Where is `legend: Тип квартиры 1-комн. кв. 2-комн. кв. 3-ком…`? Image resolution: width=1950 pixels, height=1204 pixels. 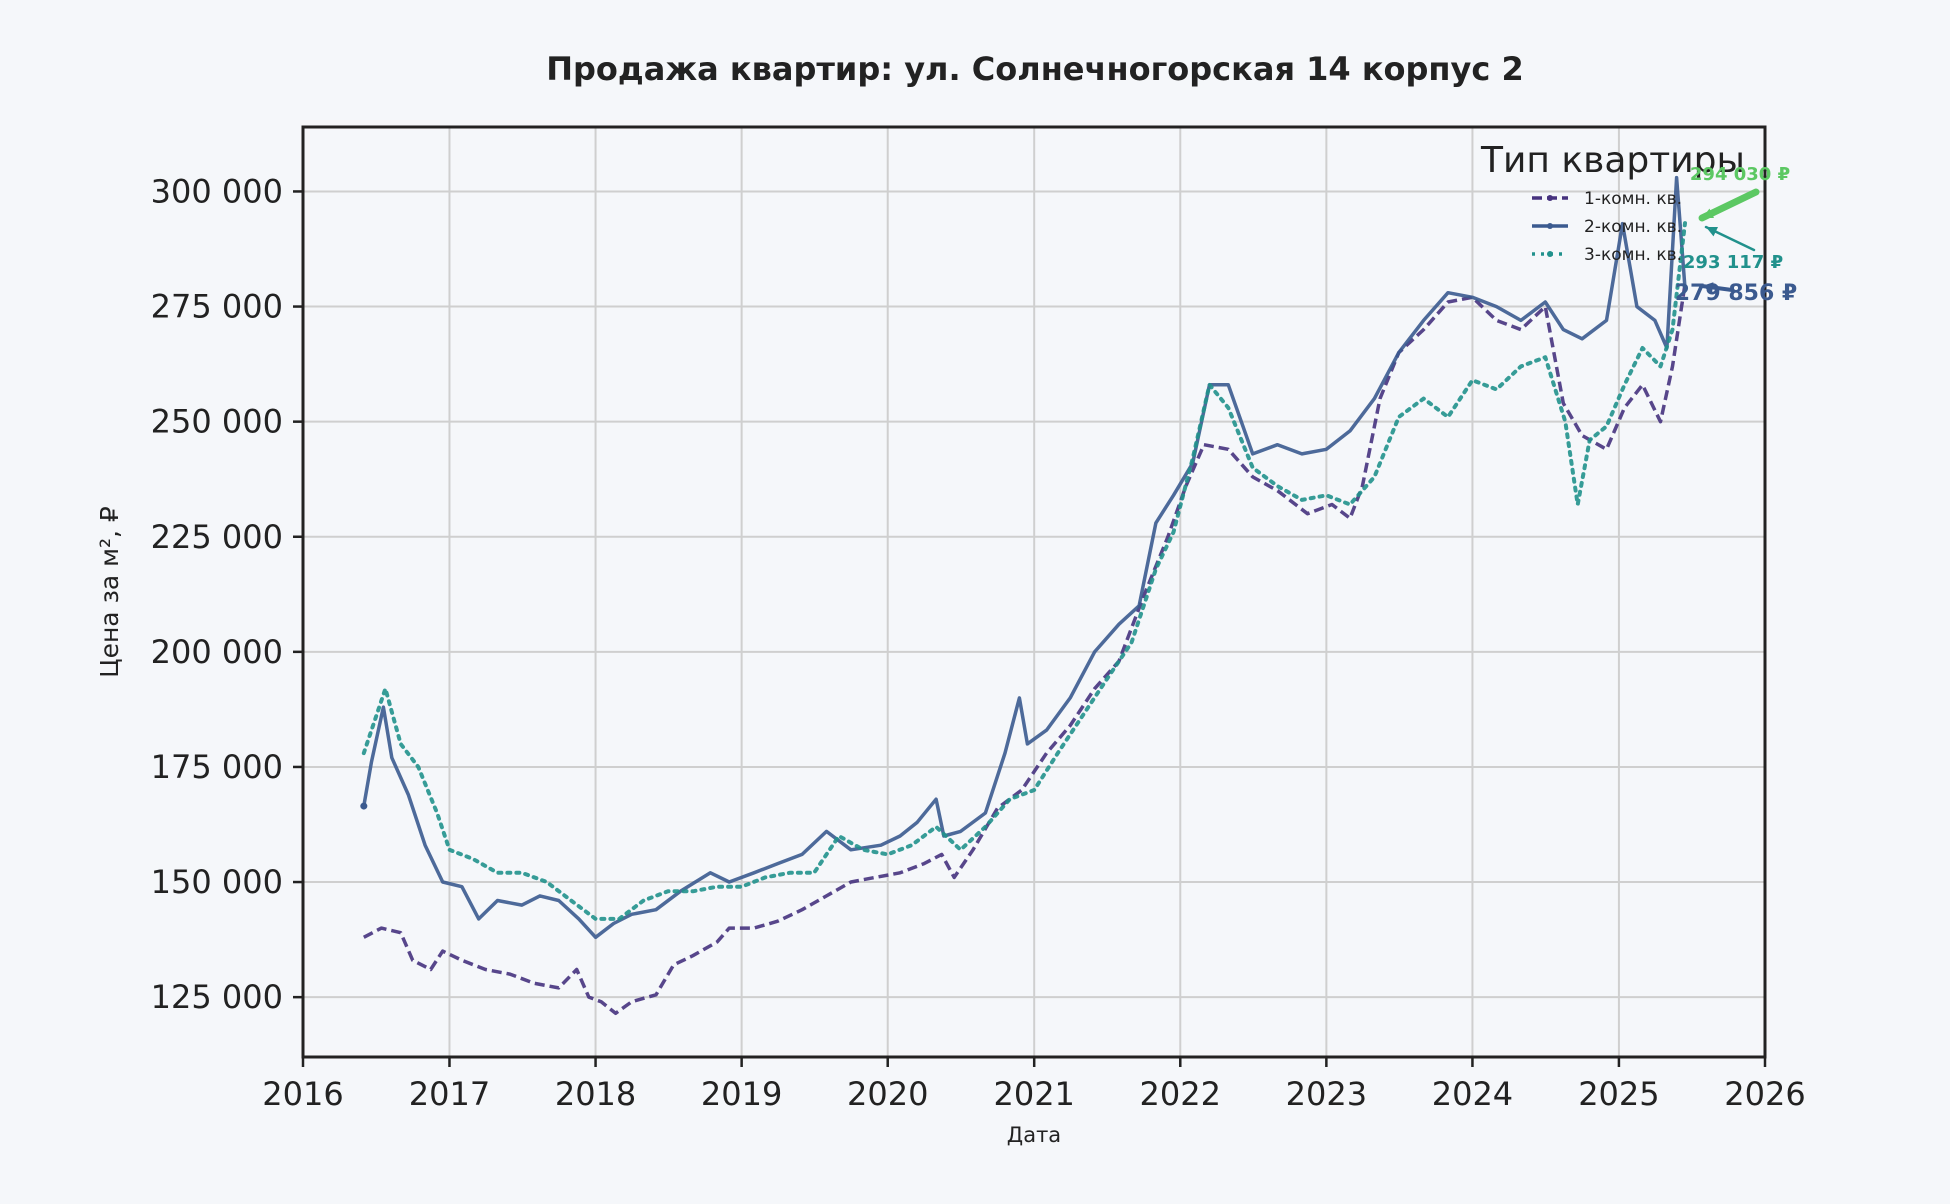
legend: Тип квартиры 1-комн. кв. 2-комн. кв. 3-ком… is located at coordinates (1612, 202).